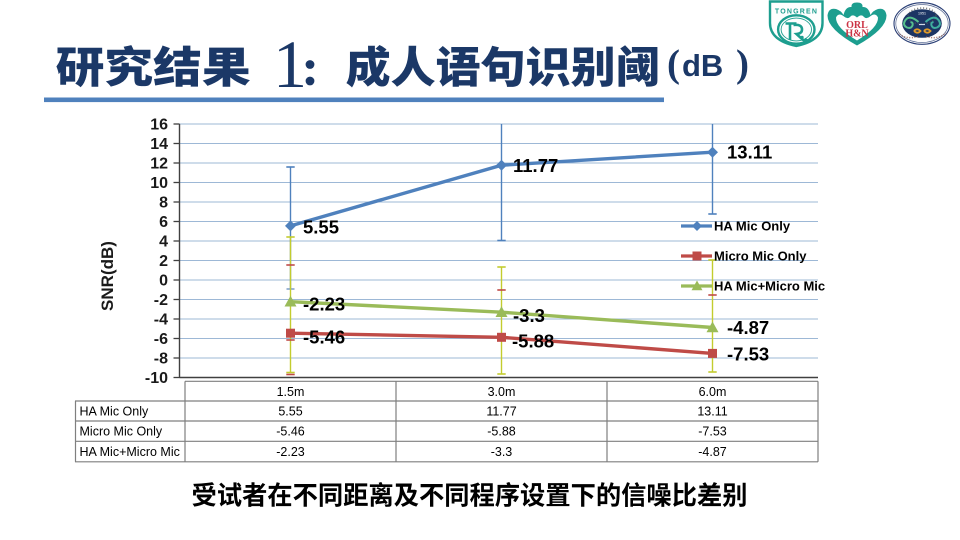 The height and width of the screenshot is (540, 960). Describe the element at coordinates (163, 222) in the screenshot. I see `svg-text: 6` at that location.